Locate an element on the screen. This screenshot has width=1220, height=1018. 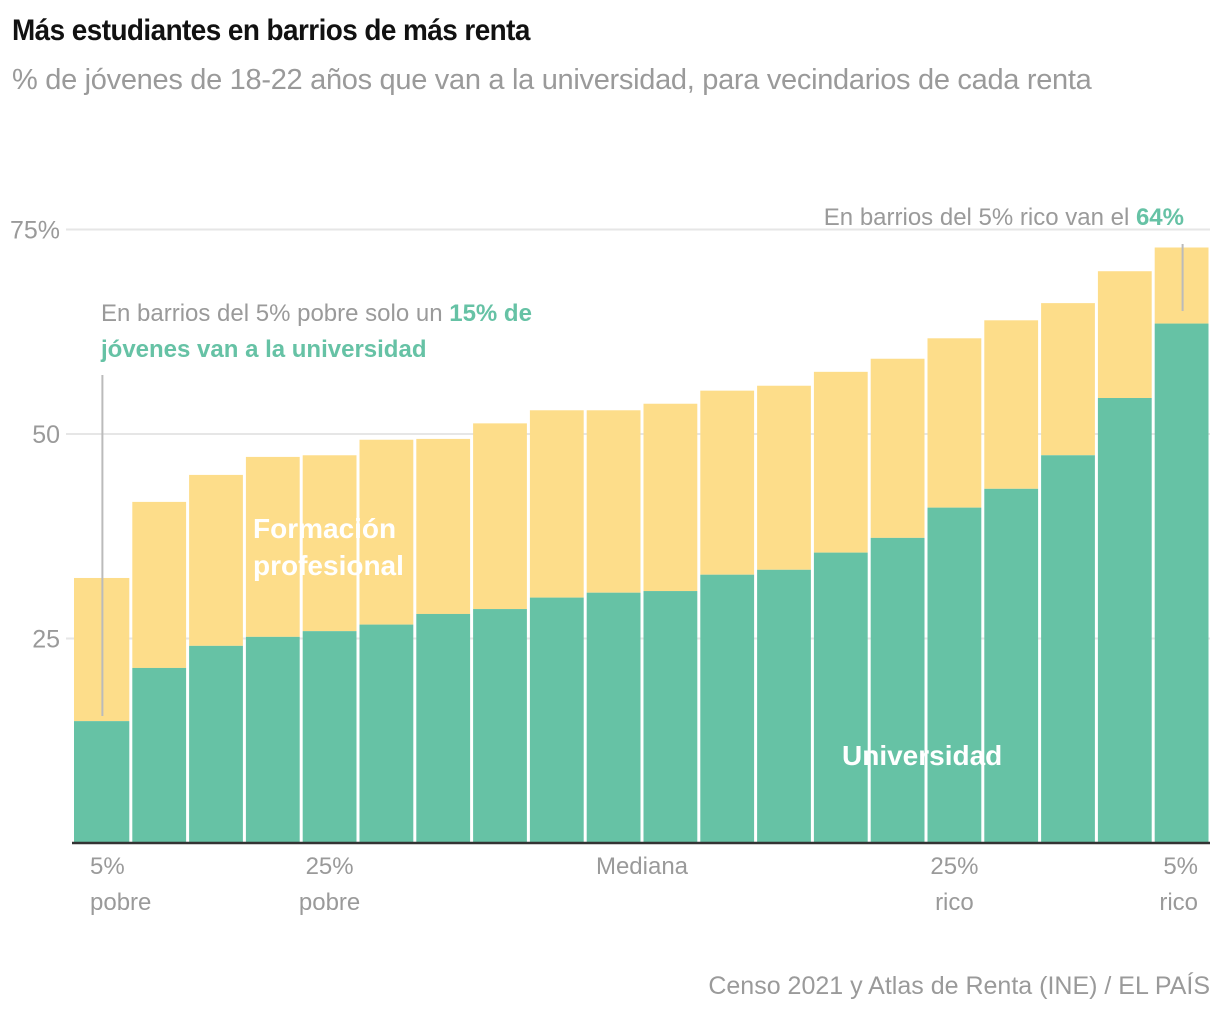
annotation-rich-value: 64% is located at coordinates (1160, 217).